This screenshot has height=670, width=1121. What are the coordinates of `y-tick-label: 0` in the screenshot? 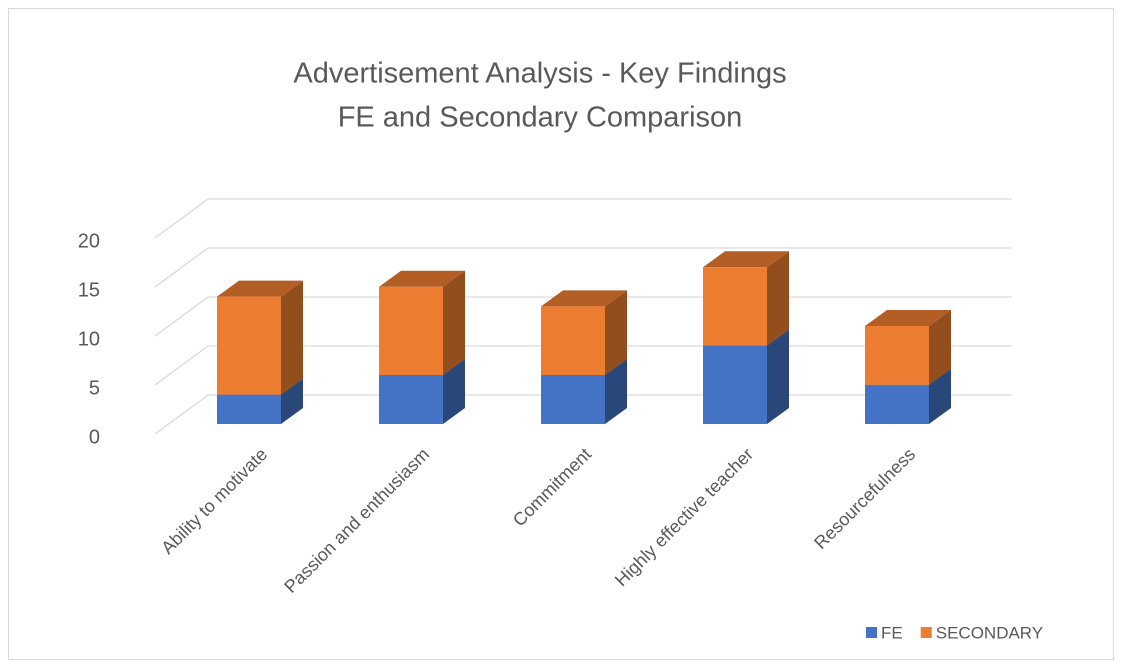 It's located at (94, 437).